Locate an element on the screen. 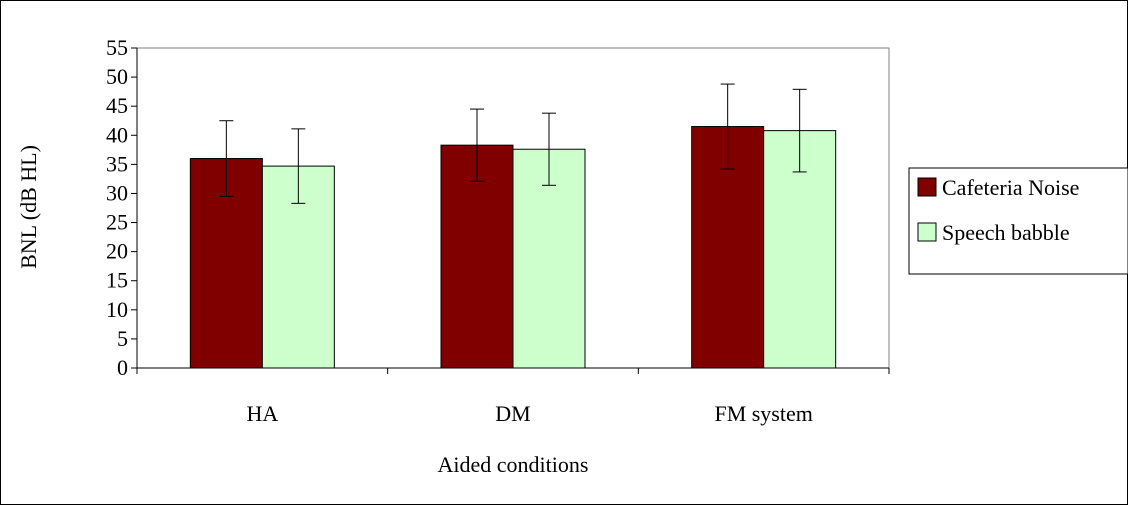  y-tick-label: 10 is located at coordinates (117, 309).